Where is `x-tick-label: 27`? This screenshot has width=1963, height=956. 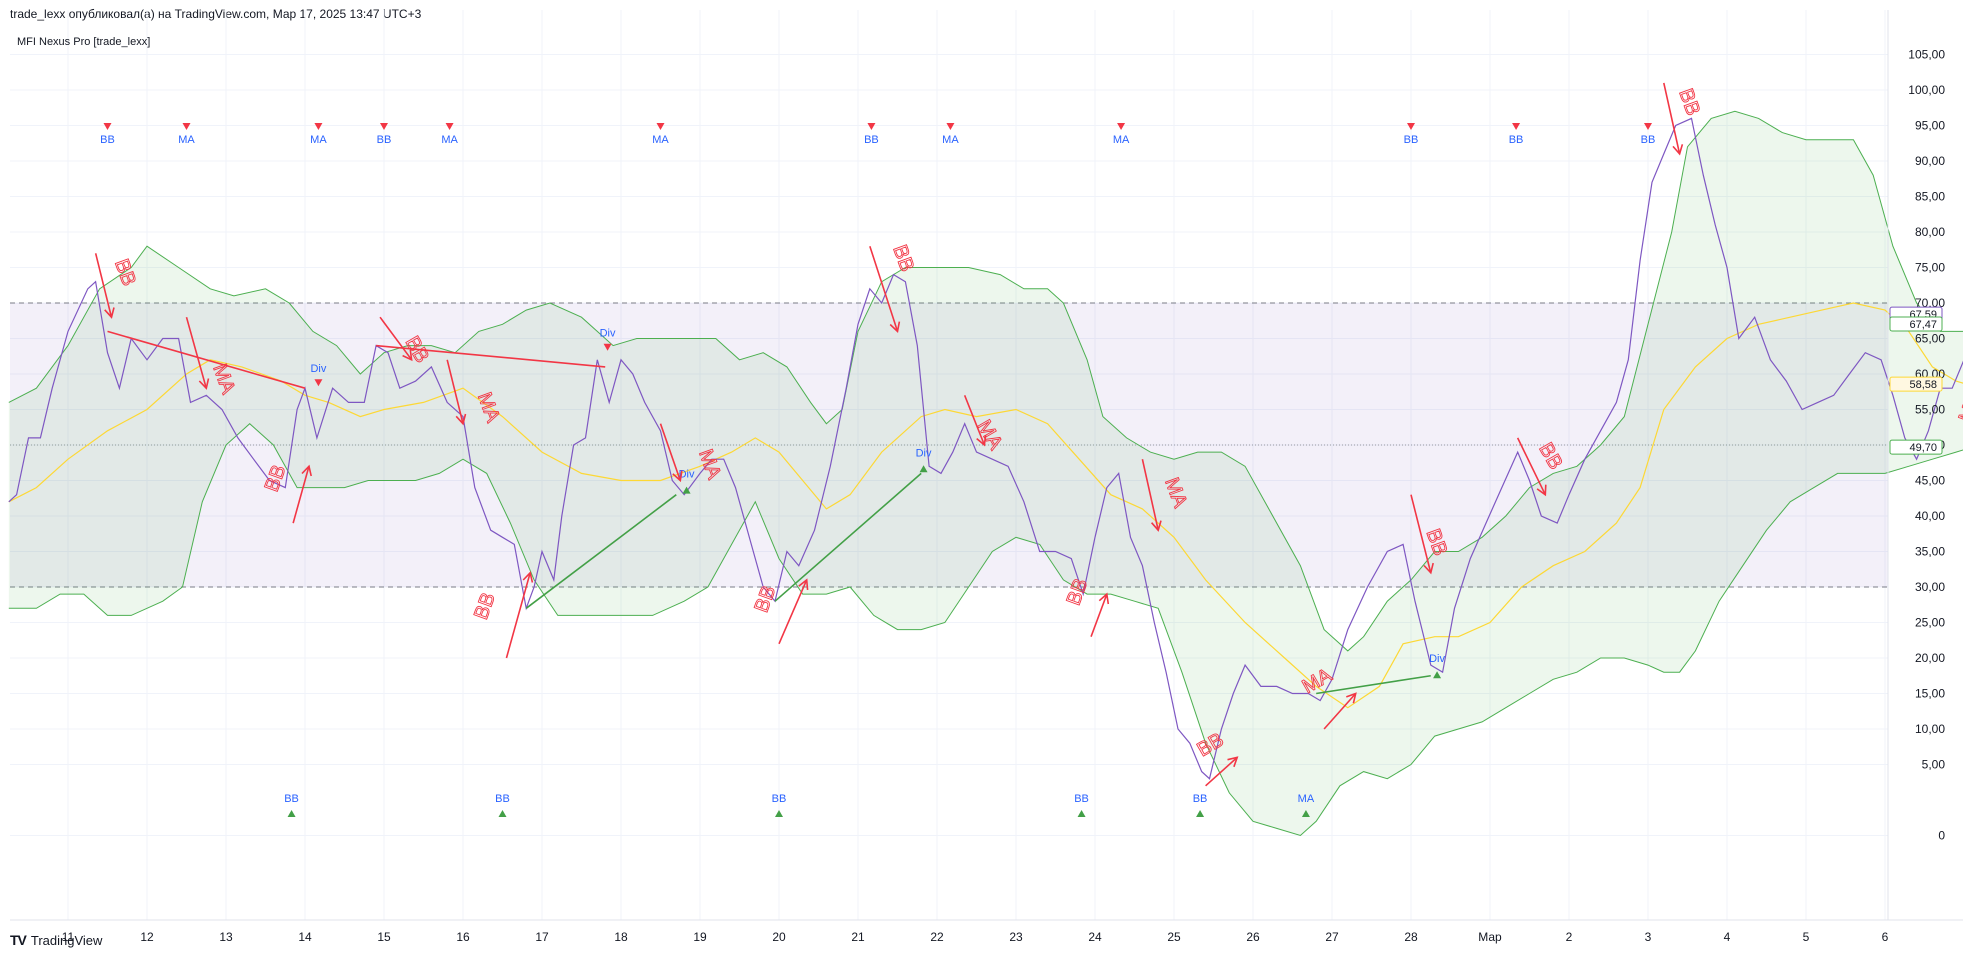 x-tick-label: 27 is located at coordinates (1332, 937).